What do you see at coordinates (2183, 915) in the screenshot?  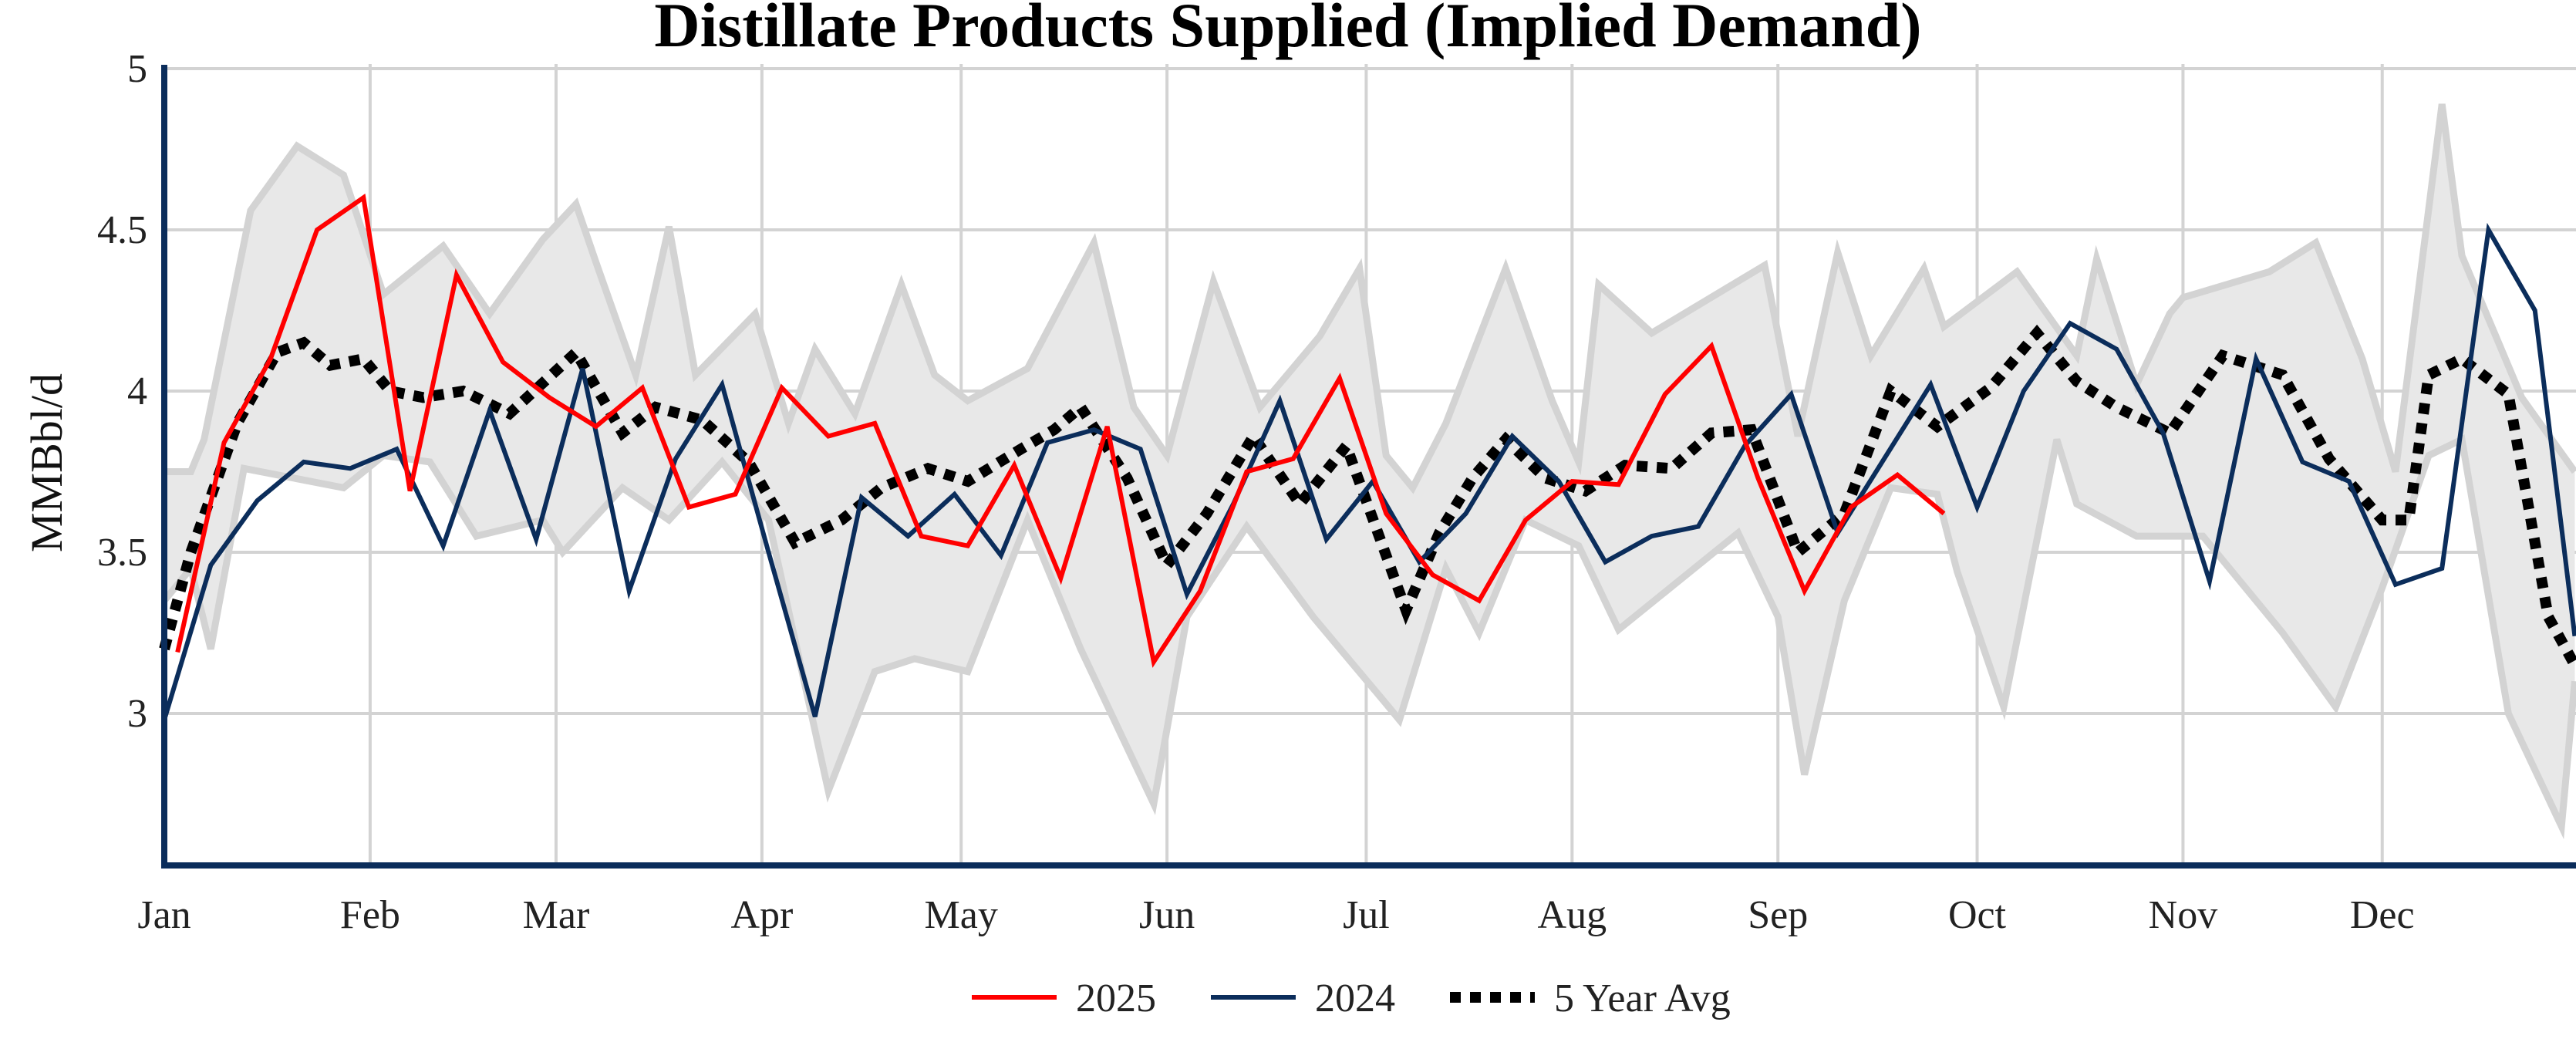 I see `x-tick-label: Nov` at bounding box center [2183, 915].